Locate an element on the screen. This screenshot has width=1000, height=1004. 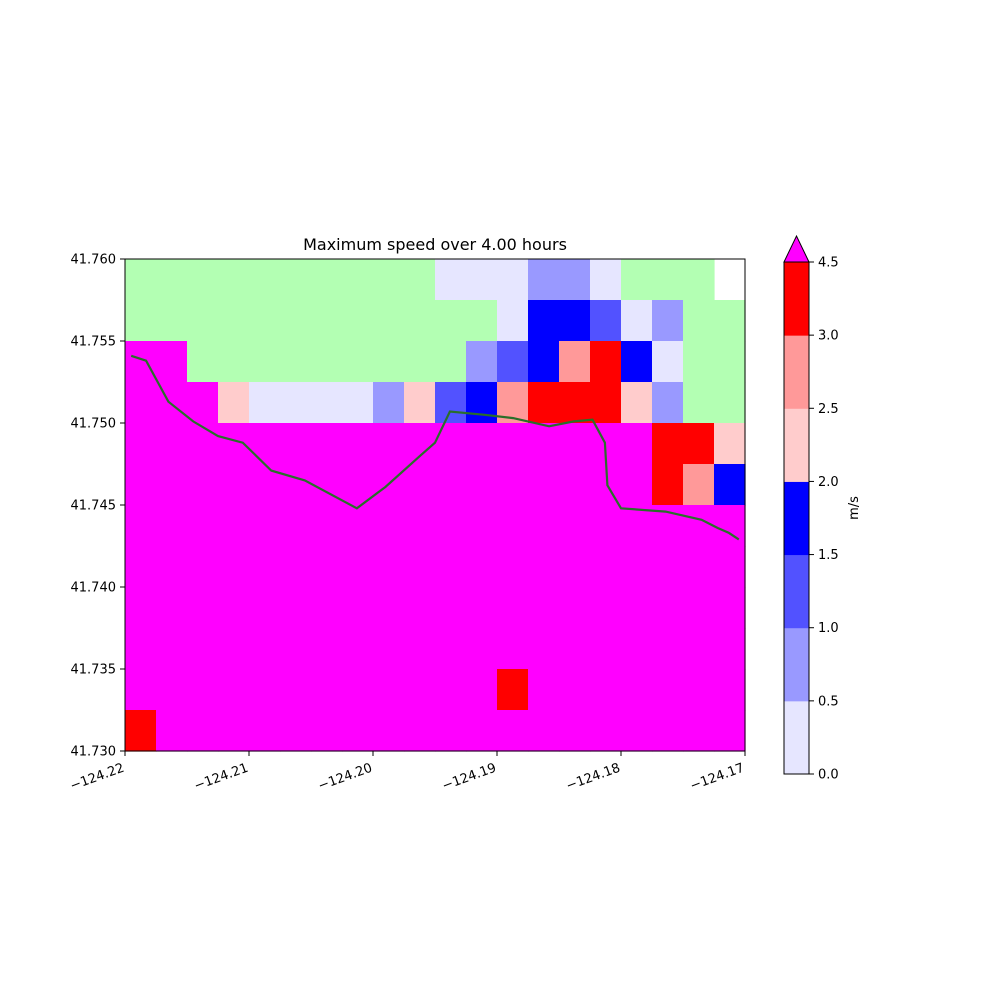
coastline-line is located at coordinates (435, 447).